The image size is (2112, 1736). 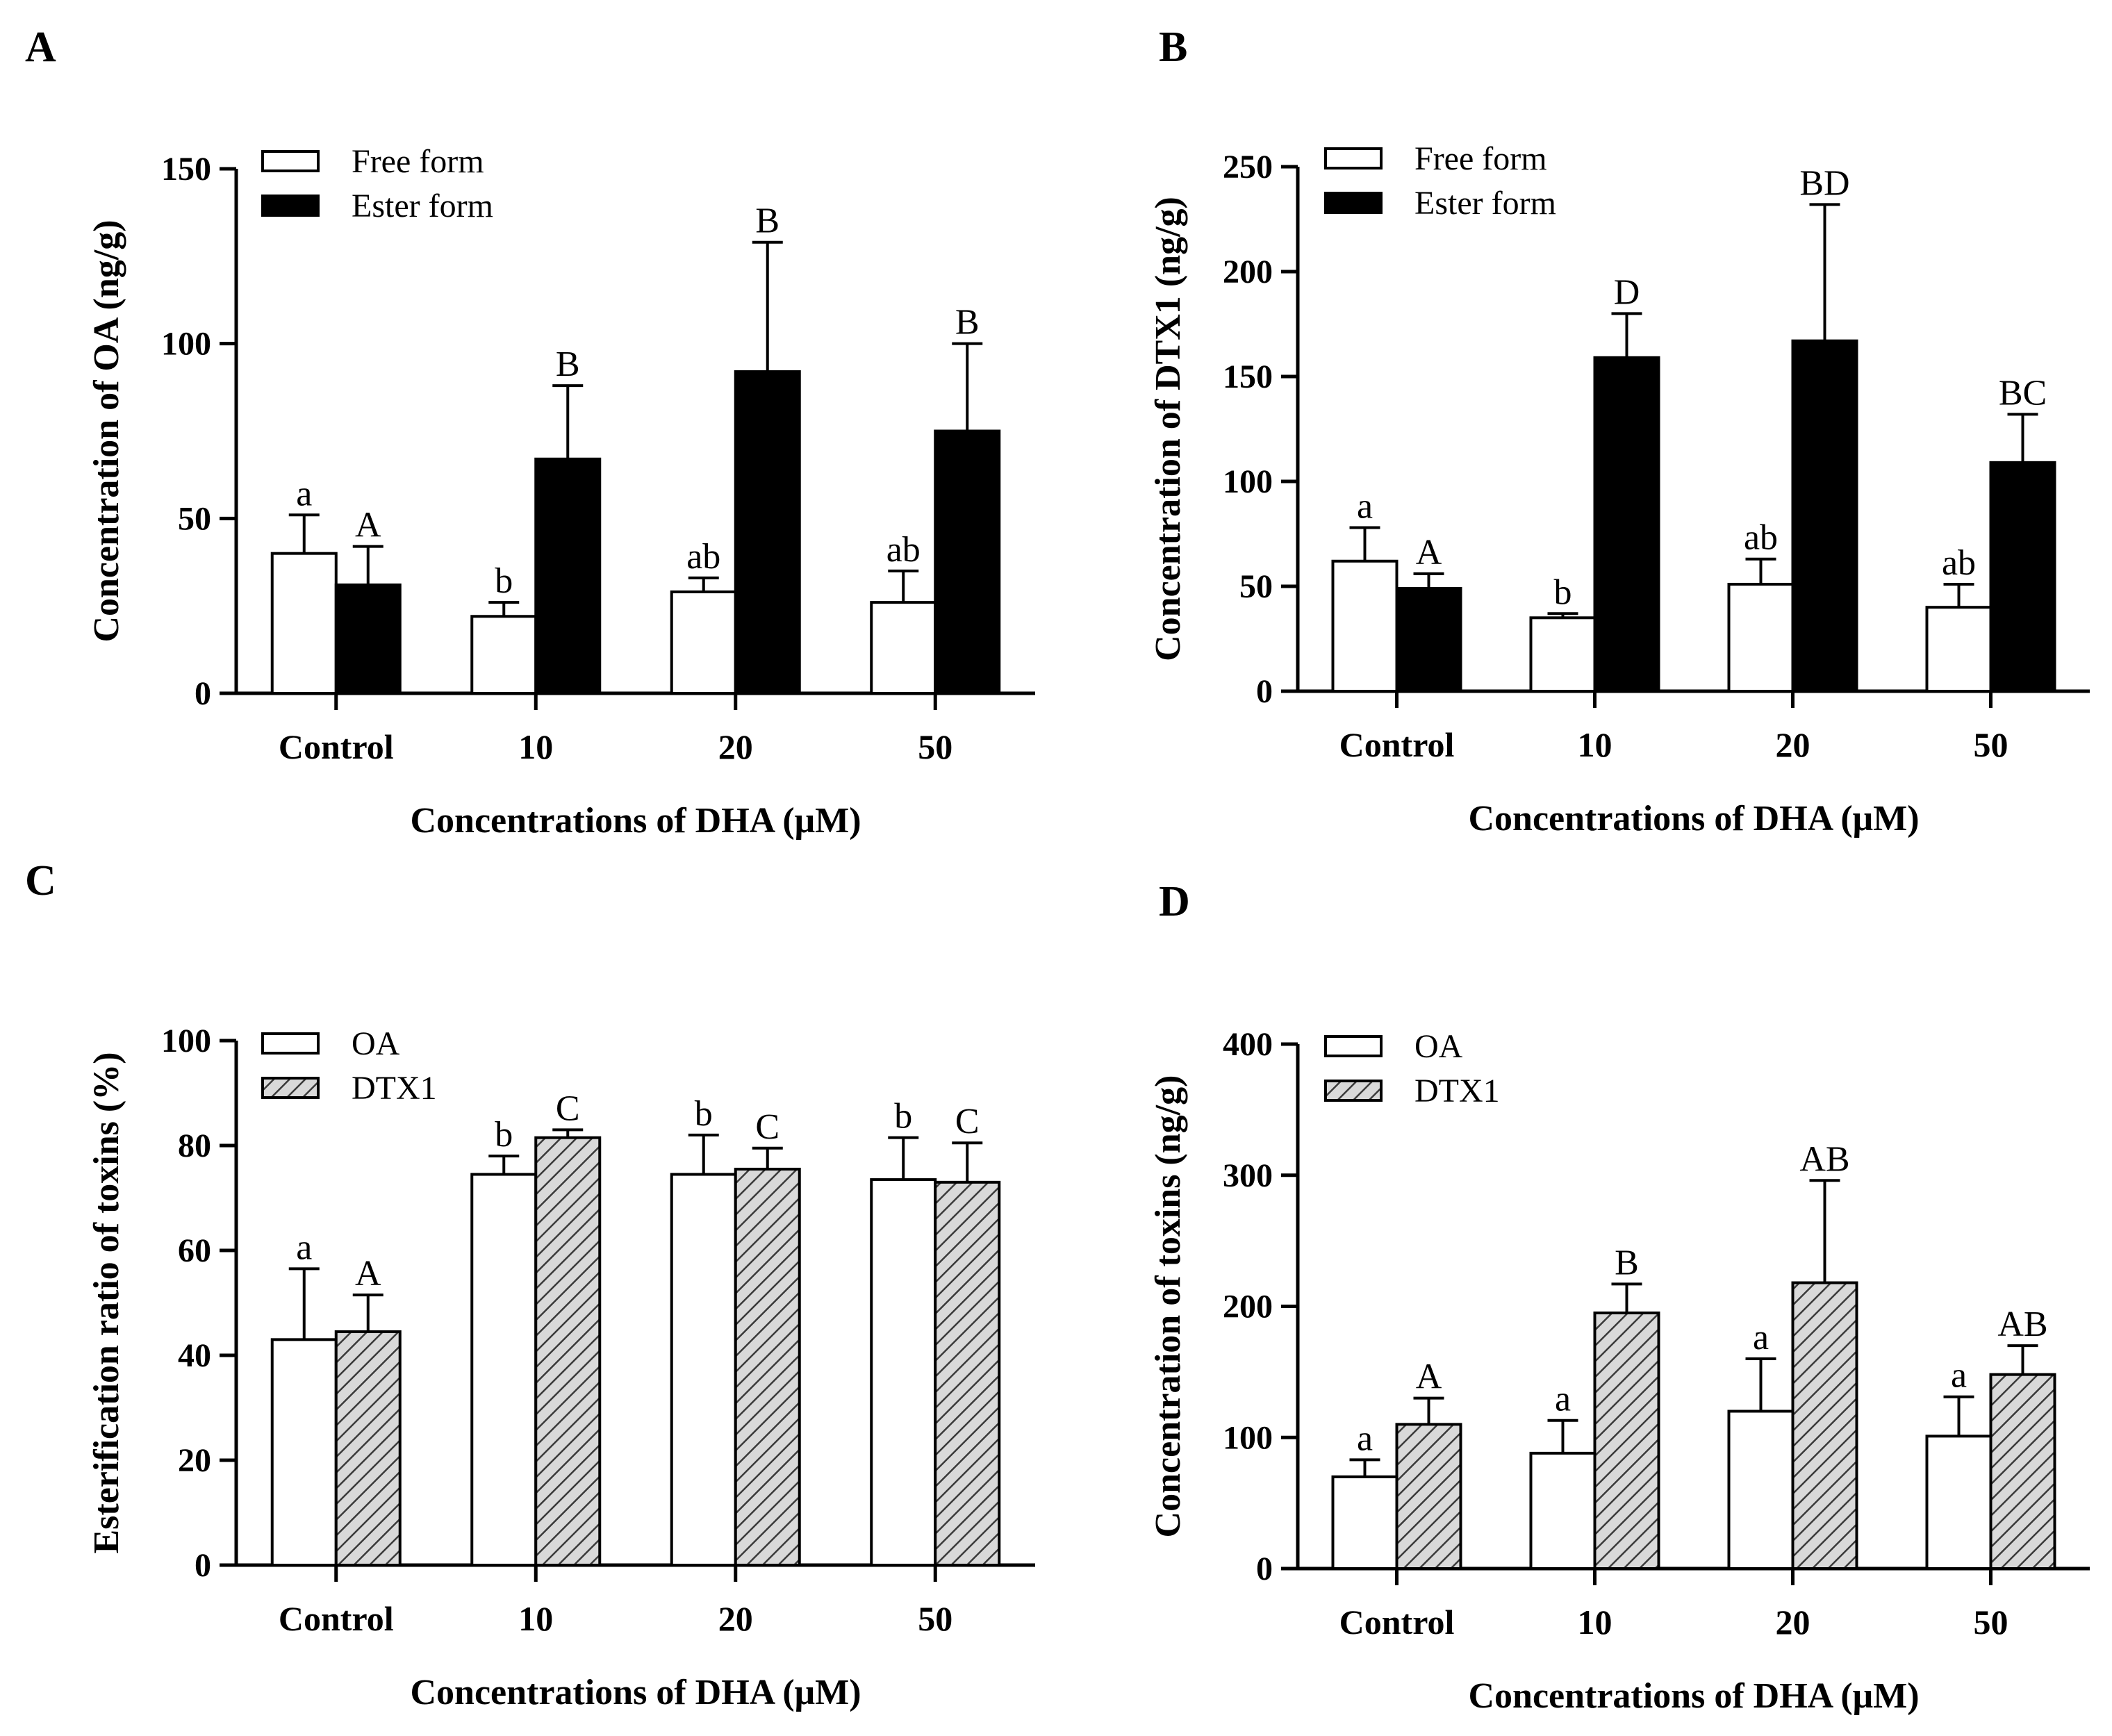 I want to click on y-tick-label: 250, so click(x=1248, y=167).